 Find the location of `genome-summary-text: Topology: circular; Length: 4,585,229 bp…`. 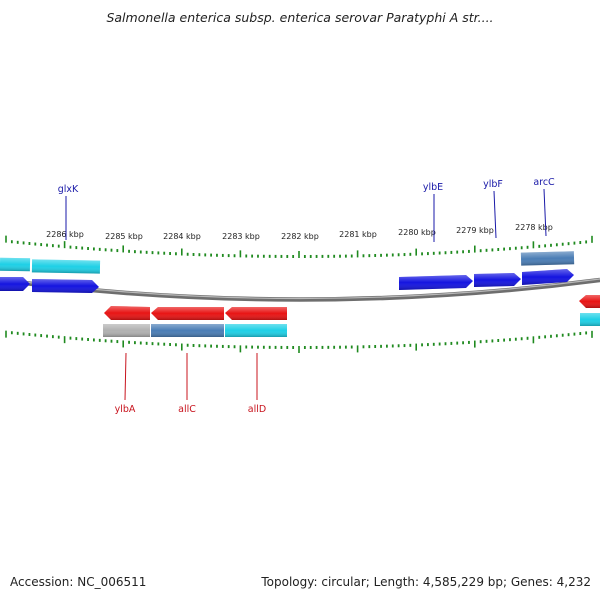

genome-summary-text: Topology: circular; Length: 4,585,229 bp… is located at coordinates (426, 582).